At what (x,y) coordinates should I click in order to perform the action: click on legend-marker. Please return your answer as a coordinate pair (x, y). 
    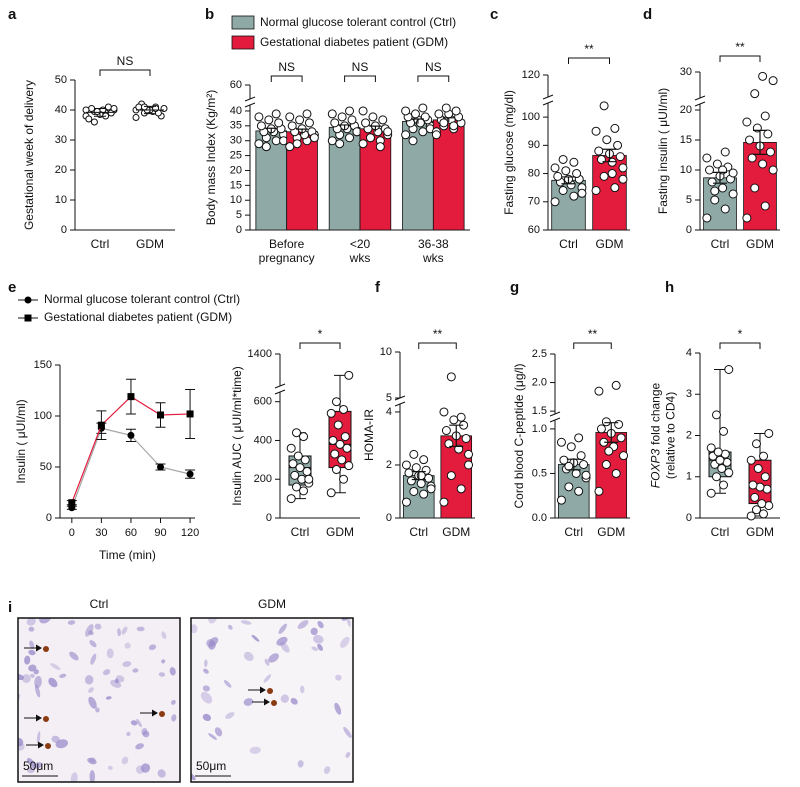
    Looking at the image, I should click on (28, 300).